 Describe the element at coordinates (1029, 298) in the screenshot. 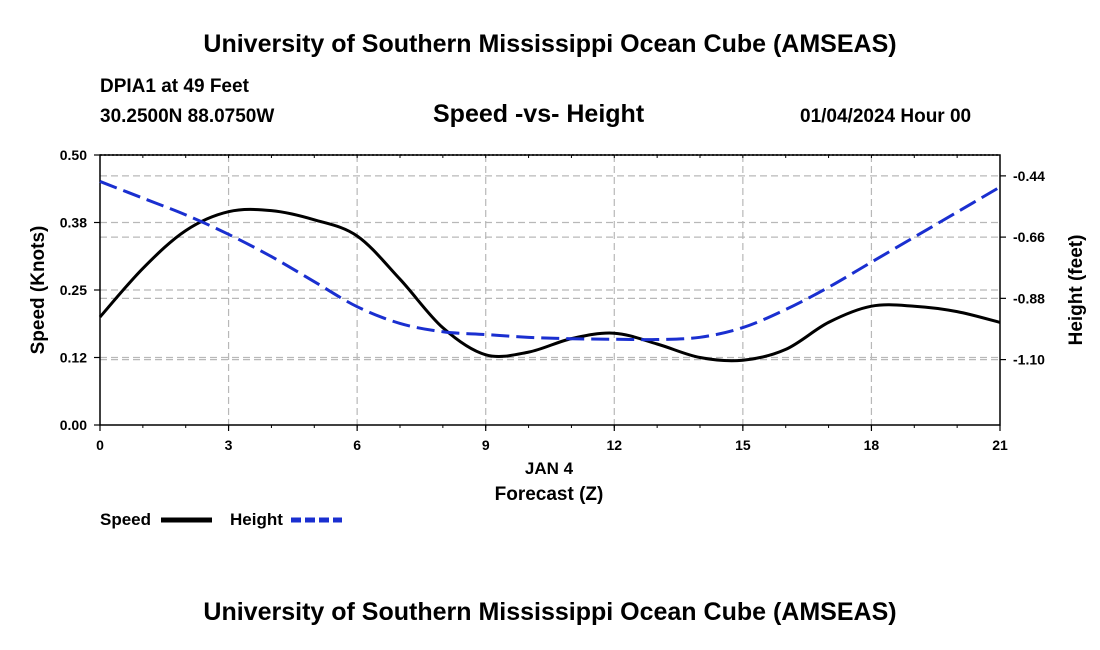

I see `y2-tick-label: -0.88` at that location.